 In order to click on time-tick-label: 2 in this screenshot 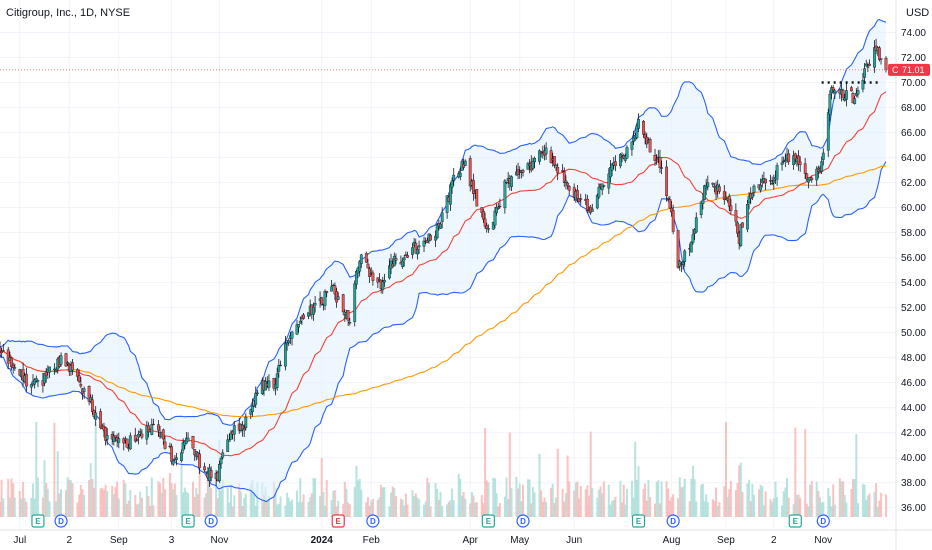, I will do `click(70, 540)`.